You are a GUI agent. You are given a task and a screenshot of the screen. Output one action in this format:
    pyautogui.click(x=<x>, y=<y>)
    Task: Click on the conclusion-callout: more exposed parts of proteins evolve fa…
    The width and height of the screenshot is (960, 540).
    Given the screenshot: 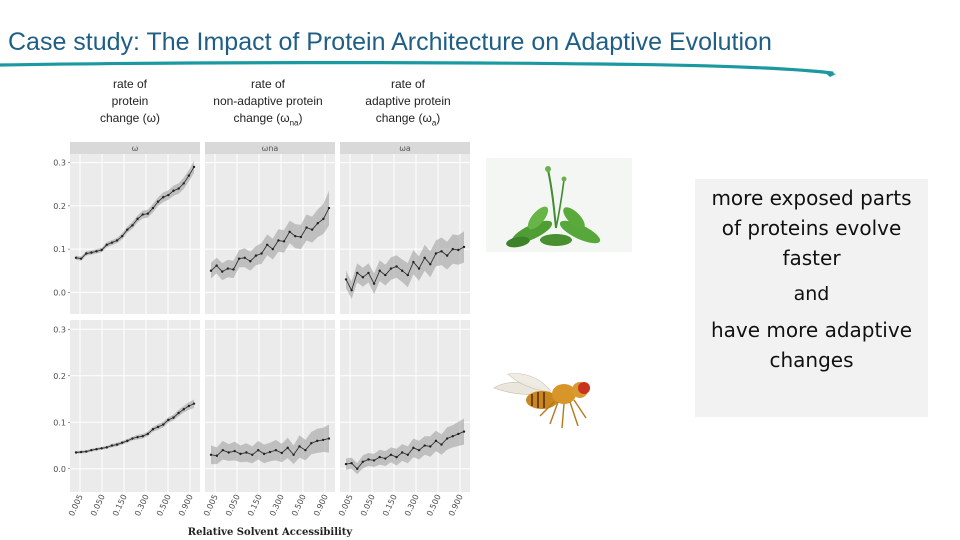 What is the action you would take?
    pyautogui.click(x=811, y=298)
    